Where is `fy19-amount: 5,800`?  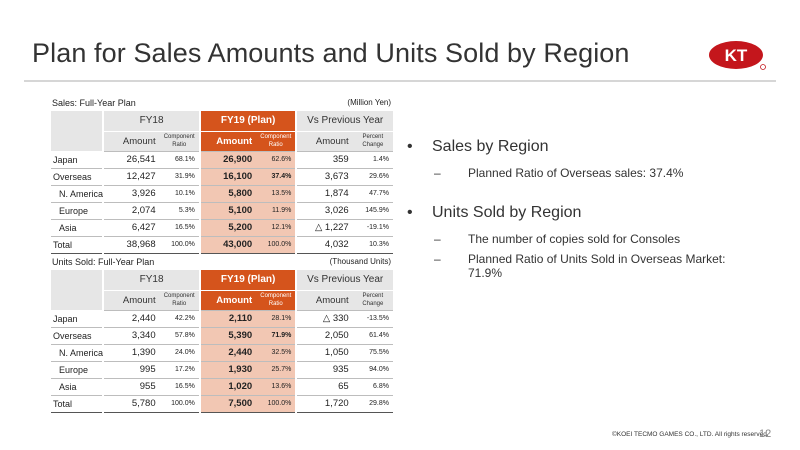
fy19-amount: 5,800 is located at coordinates (227, 194).